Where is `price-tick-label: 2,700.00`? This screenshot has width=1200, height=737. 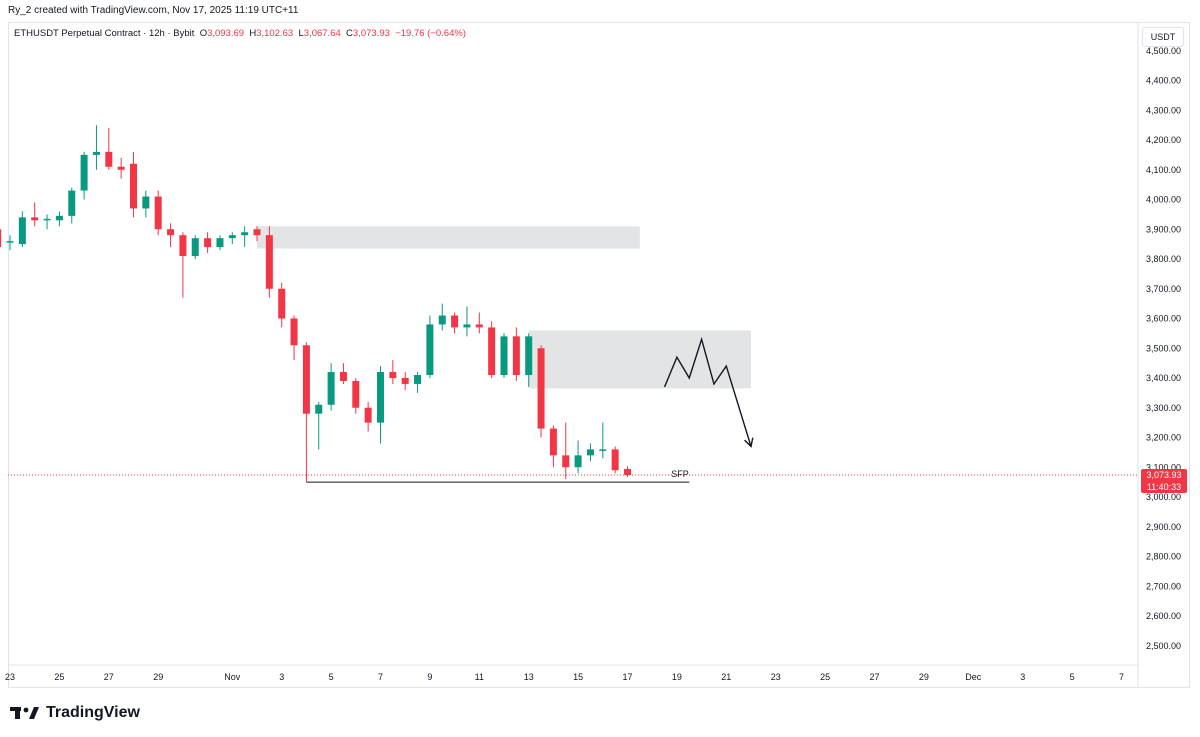
price-tick-label: 2,700.00 is located at coordinates (1163, 586).